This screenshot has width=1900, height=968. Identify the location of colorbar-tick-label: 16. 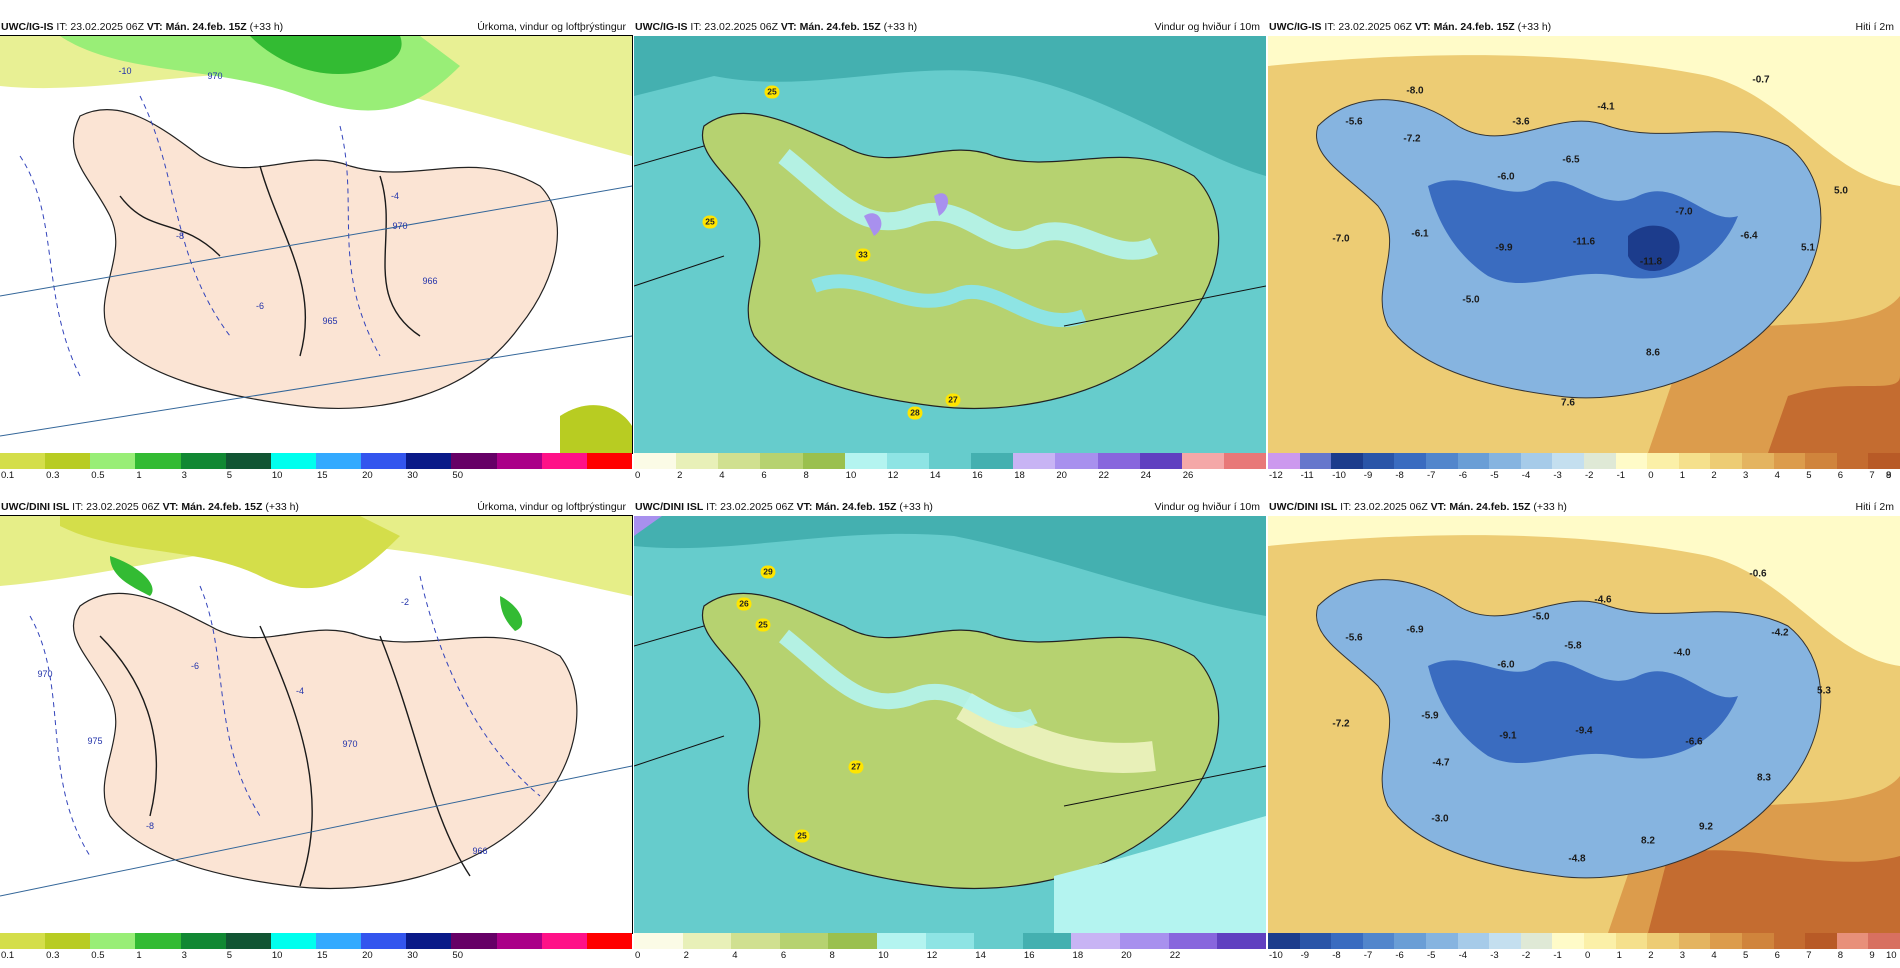
(1029, 955).